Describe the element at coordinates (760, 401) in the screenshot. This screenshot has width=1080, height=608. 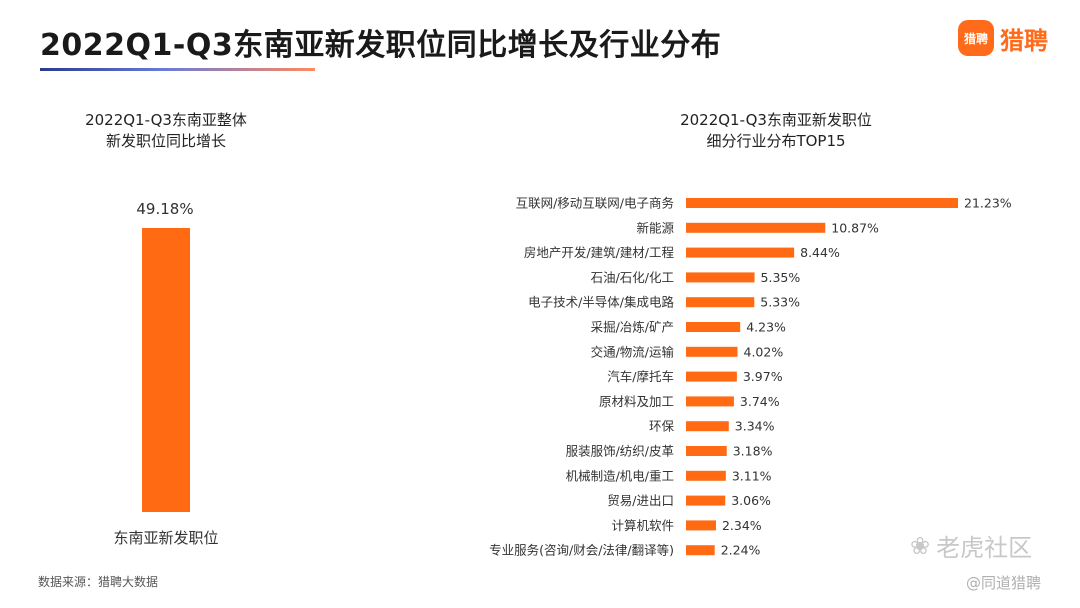
I see `industry-value-label: 3.74%` at that location.